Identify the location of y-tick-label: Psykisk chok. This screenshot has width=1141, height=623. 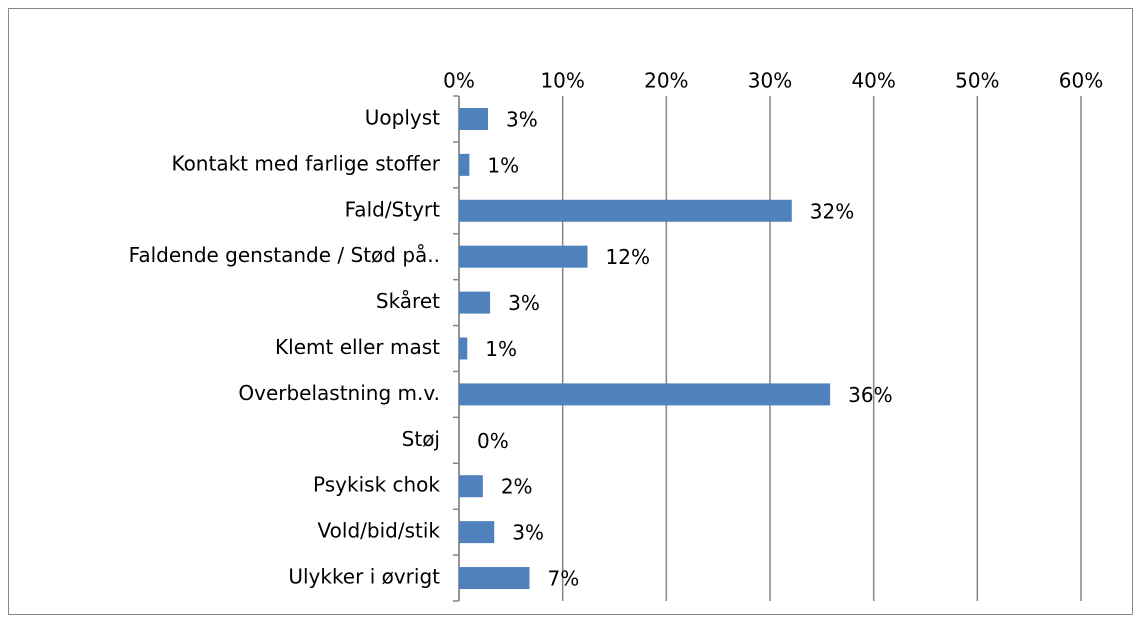
(376, 485).